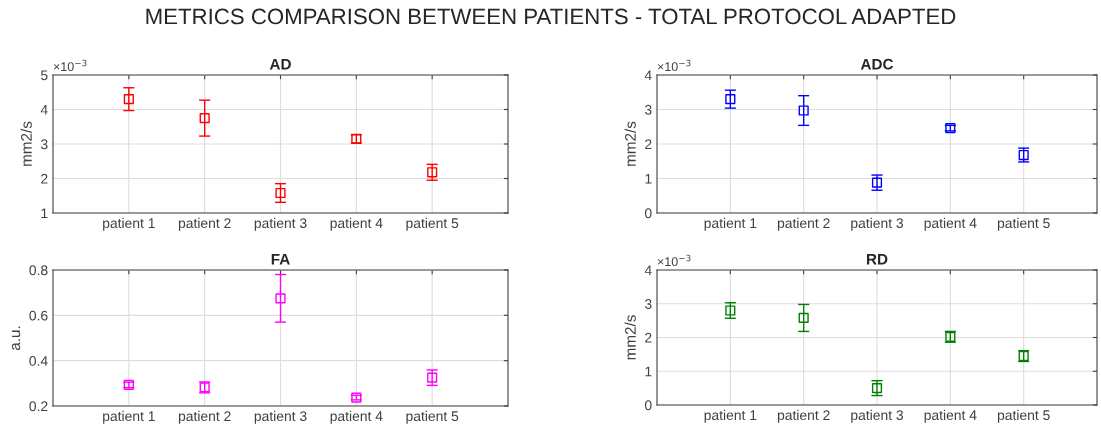 The height and width of the screenshot is (429, 1101). Describe the element at coordinates (38, 406) in the screenshot. I see `y-tick-label: 0.2` at that location.